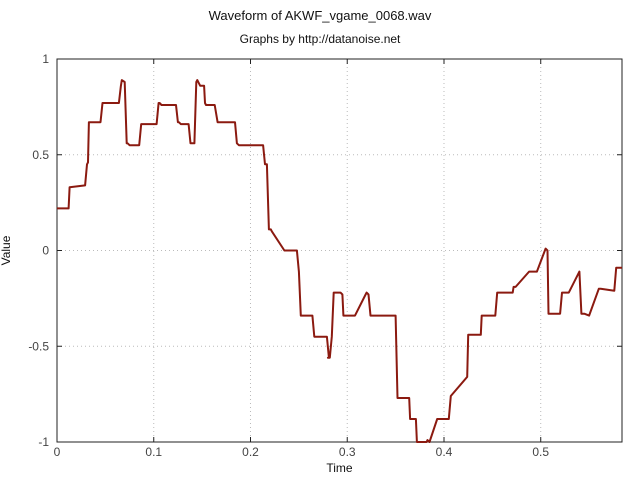 The width and height of the screenshot is (640, 480). What do you see at coordinates (320, 15) in the screenshot?
I see `chart-title: Waveform of AKWF_vgame_0068.wav` at bounding box center [320, 15].